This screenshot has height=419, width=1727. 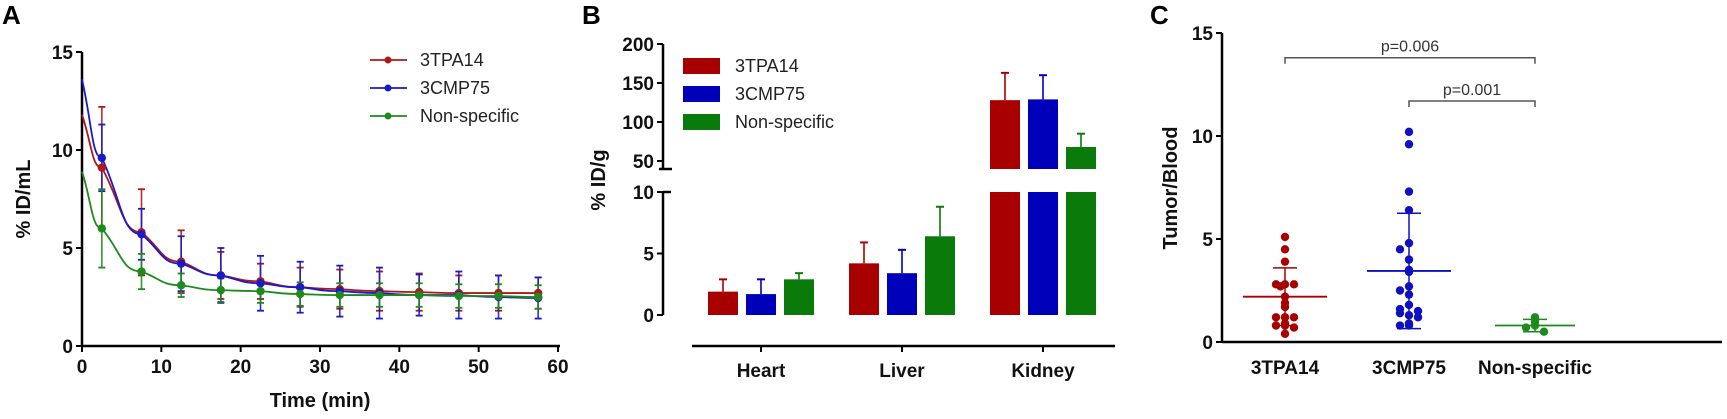 I want to click on panel-c-x-tick-label: 3TPA14, so click(x=1285, y=368).